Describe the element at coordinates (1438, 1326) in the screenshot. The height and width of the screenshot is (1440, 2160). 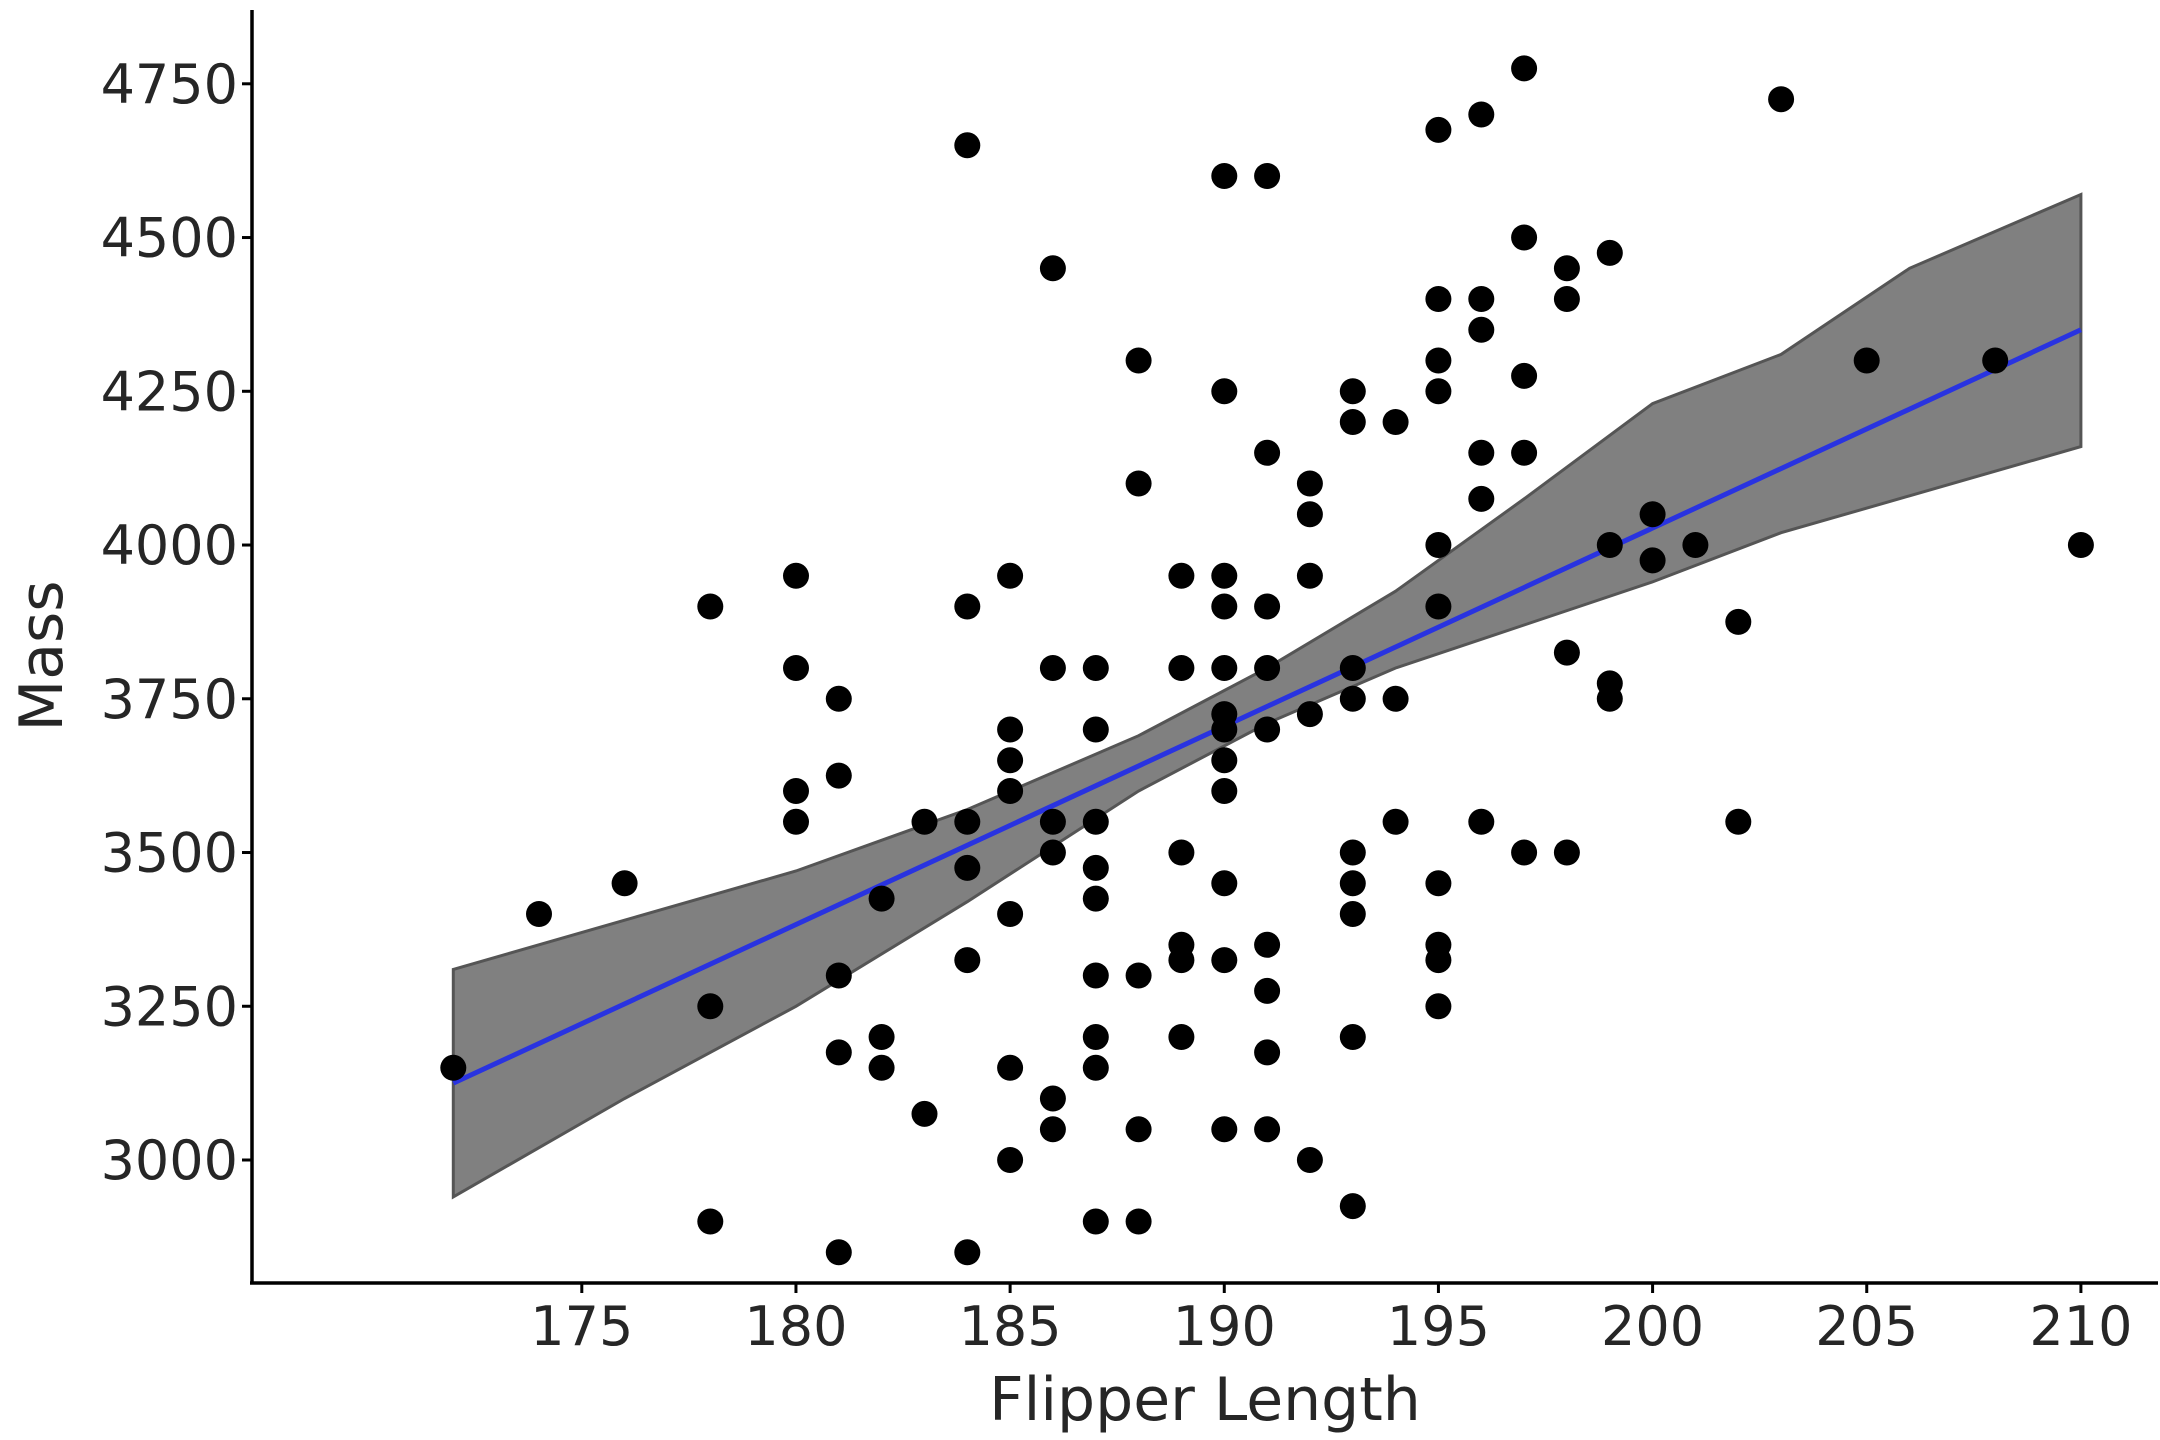
I see `x-tick-label: 195` at that location.